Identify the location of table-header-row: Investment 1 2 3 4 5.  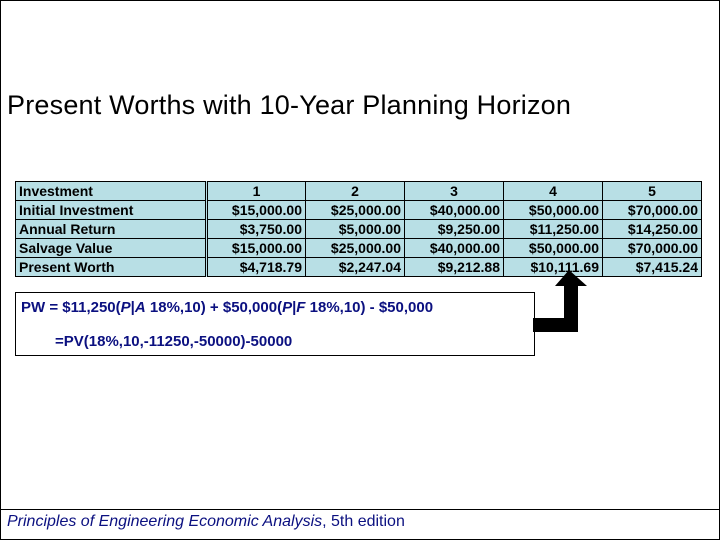
(358, 191).